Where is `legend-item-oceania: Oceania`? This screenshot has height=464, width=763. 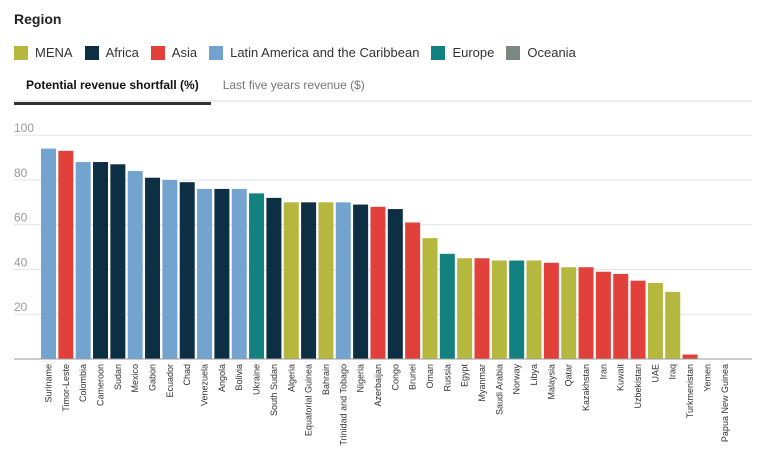
legend-item-oceania: Oceania is located at coordinates (541, 52).